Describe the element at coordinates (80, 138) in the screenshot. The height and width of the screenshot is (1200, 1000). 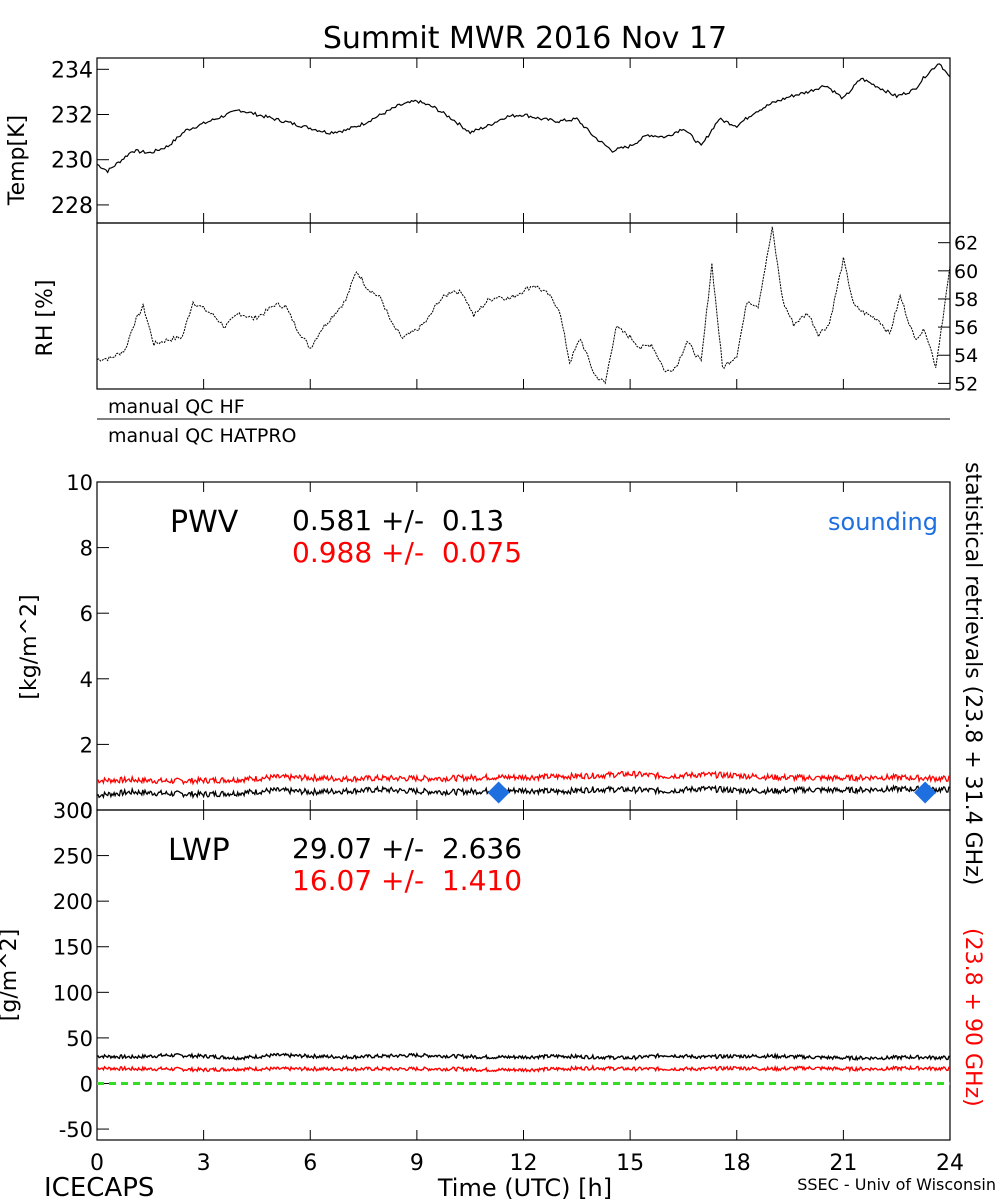
I see `temp-y-axis: 228 230 232 234` at that location.